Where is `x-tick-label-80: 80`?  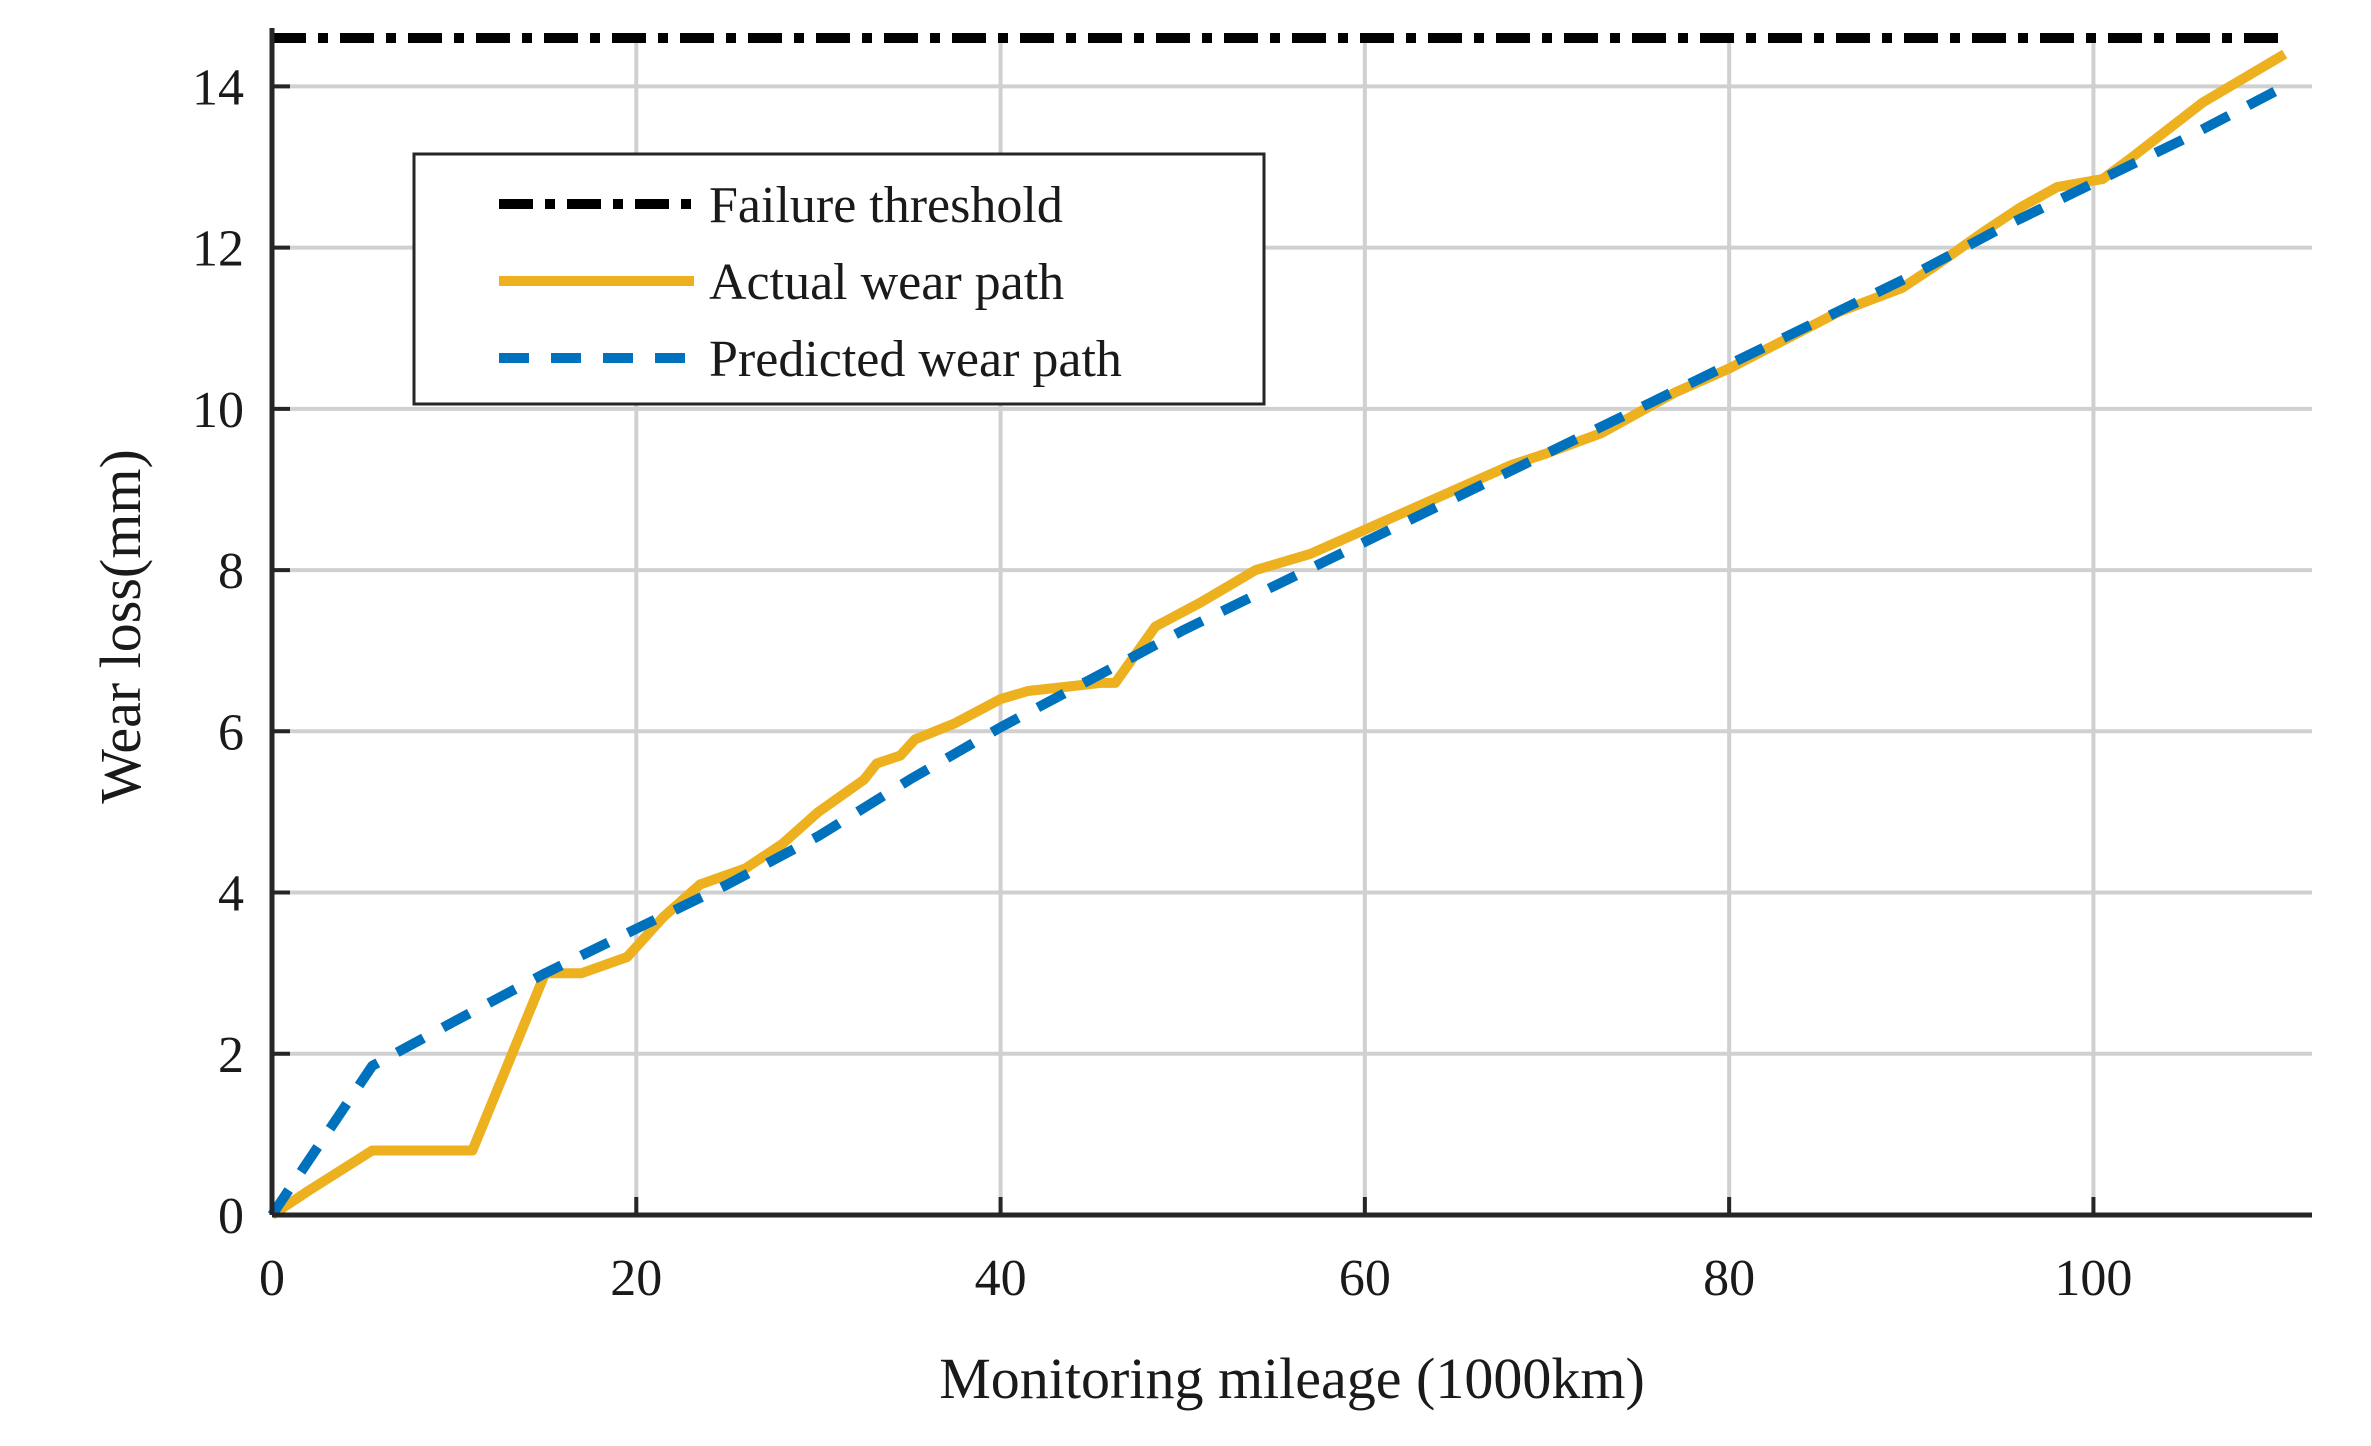 x-tick-label-80: 80 is located at coordinates (1729, 1278).